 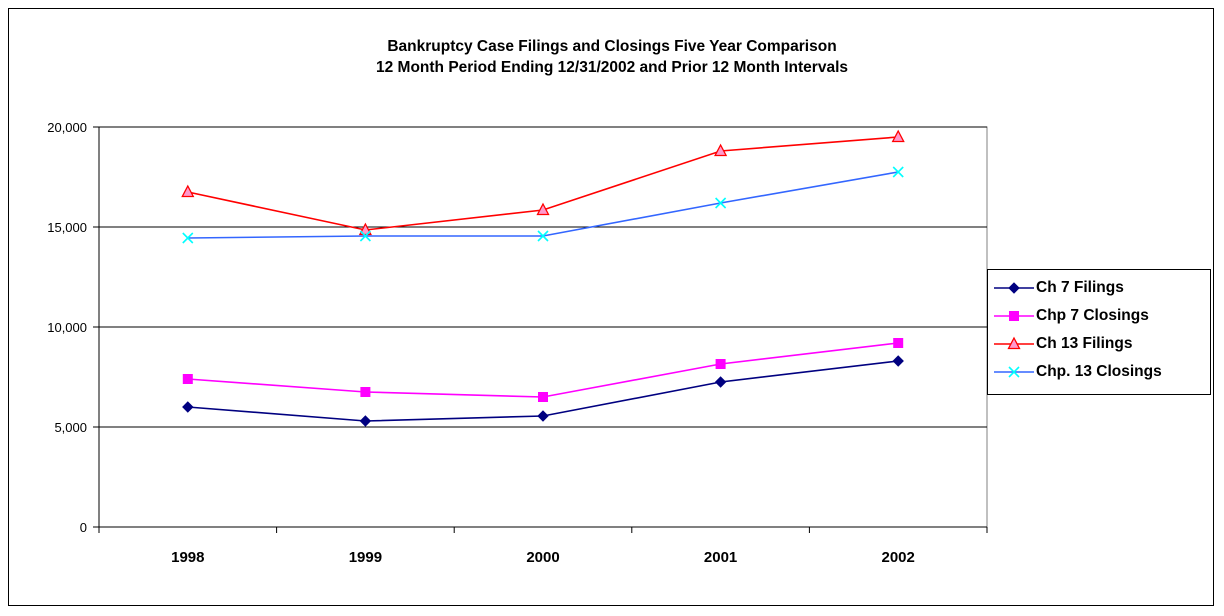 What do you see at coordinates (365, 557) in the screenshot?
I see `x-tick-label: 1999` at bounding box center [365, 557].